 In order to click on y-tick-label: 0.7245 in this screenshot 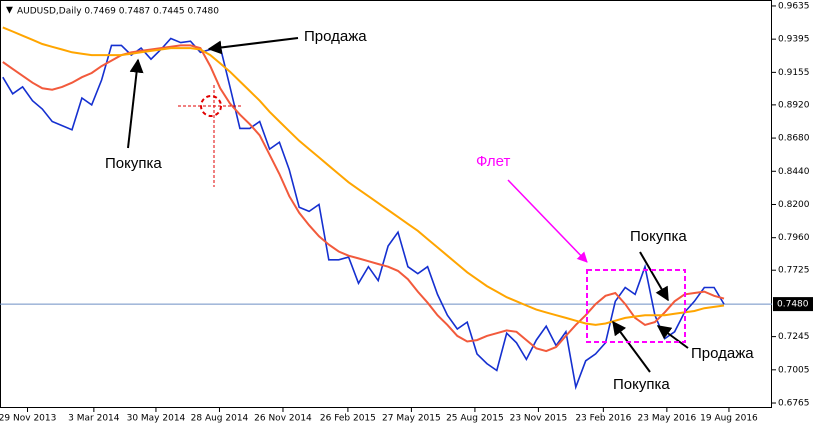, I will do `click(794, 337)`.